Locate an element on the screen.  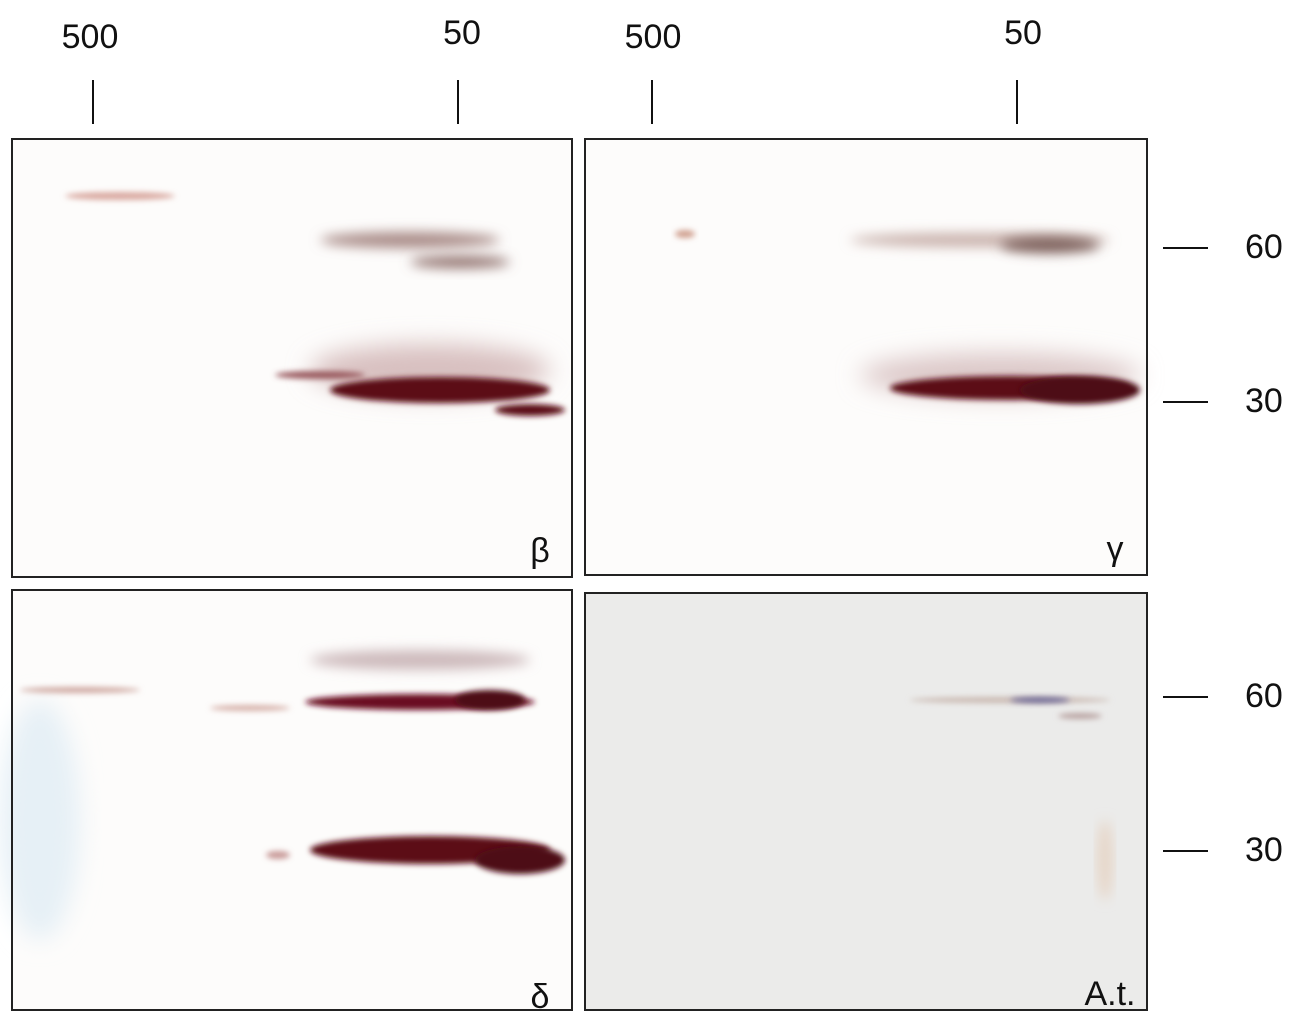
panel-label: γ is located at coordinates (1115, 549).